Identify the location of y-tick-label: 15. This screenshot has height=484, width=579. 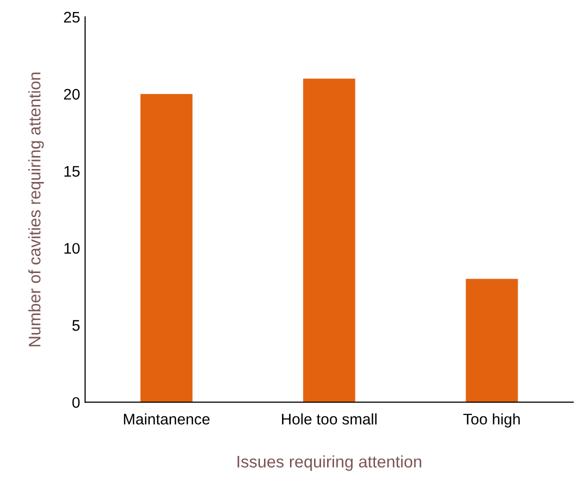
(72, 171).